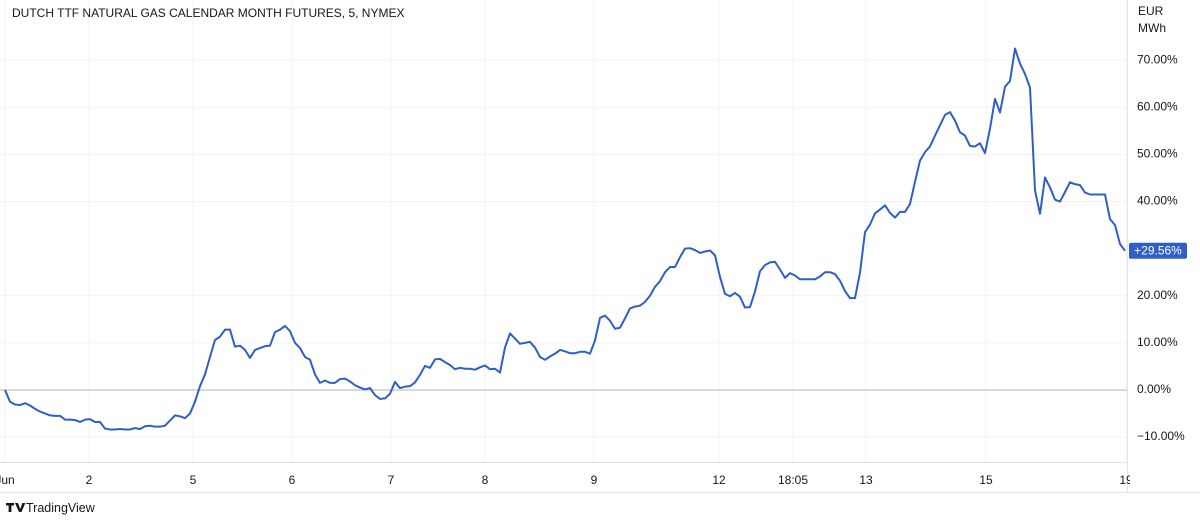  Describe the element at coordinates (7, 480) in the screenshot. I see `x-tick-label: Jun` at that location.